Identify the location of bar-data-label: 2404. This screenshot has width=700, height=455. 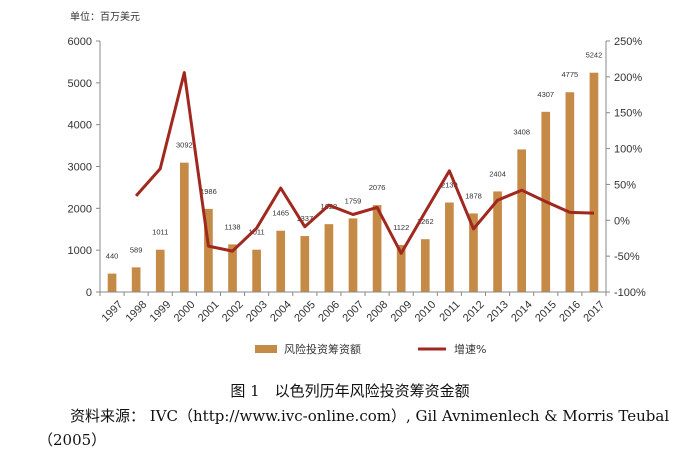
(497, 173).